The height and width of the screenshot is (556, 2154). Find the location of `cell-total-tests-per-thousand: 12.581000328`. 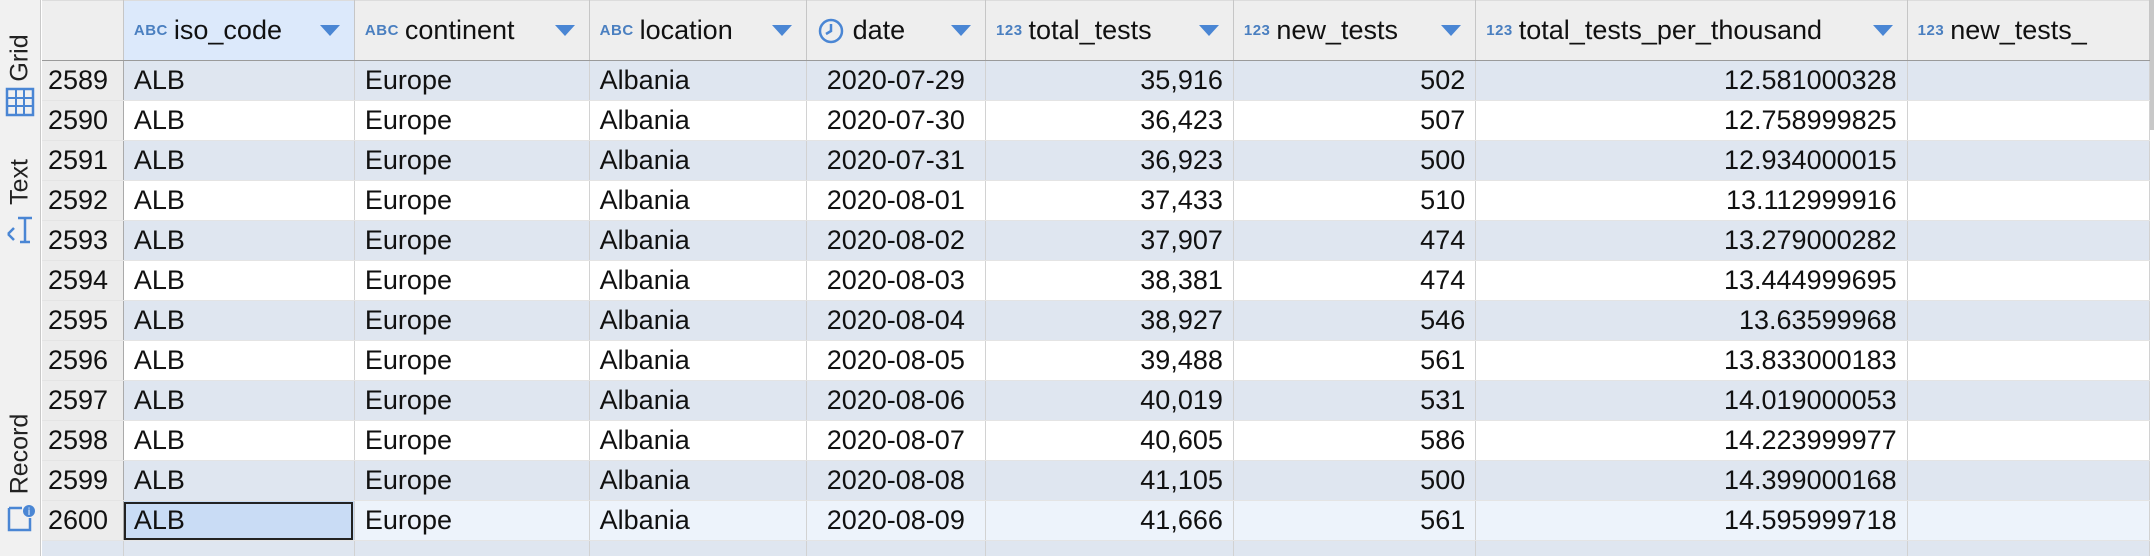

cell-total-tests-per-thousand: 12.581000328 is located at coordinates (1691, 80).